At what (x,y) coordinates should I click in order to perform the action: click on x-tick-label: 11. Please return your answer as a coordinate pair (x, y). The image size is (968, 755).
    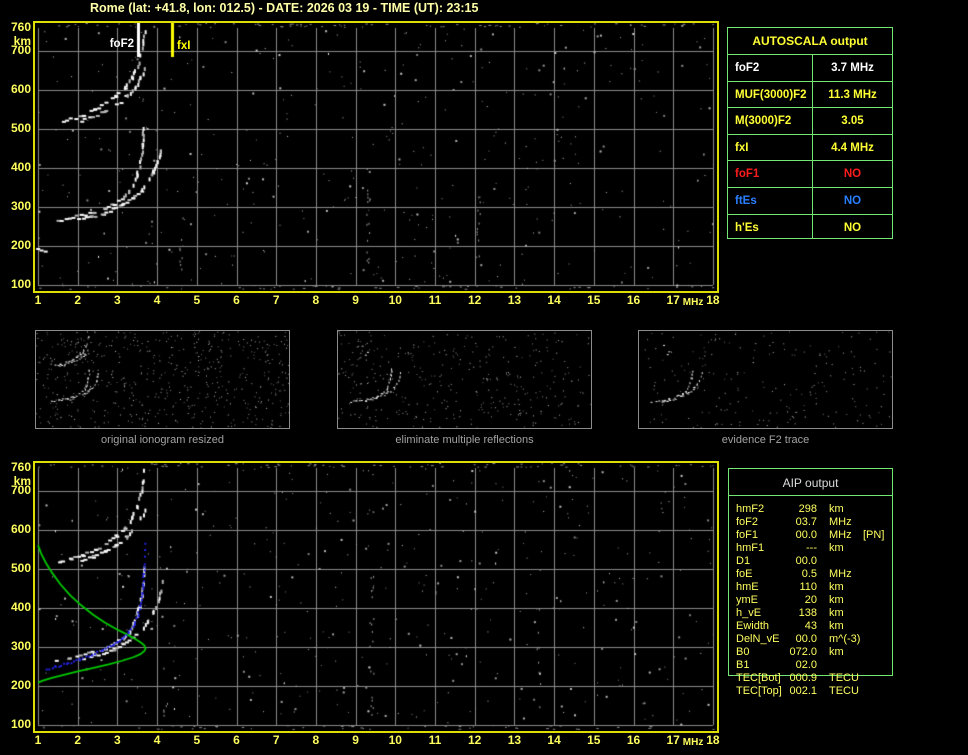
    Looking at the image, I should click on (435, 300).